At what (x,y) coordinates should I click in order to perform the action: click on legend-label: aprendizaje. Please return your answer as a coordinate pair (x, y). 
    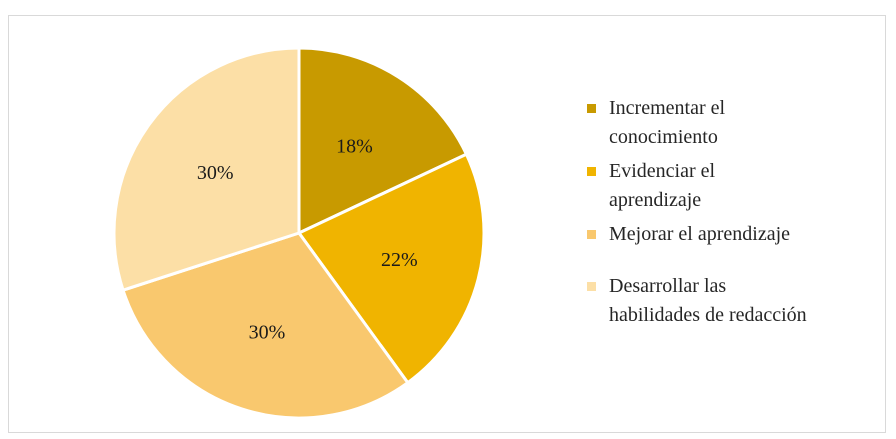
    Looking at the image, I should click on (655, 200).